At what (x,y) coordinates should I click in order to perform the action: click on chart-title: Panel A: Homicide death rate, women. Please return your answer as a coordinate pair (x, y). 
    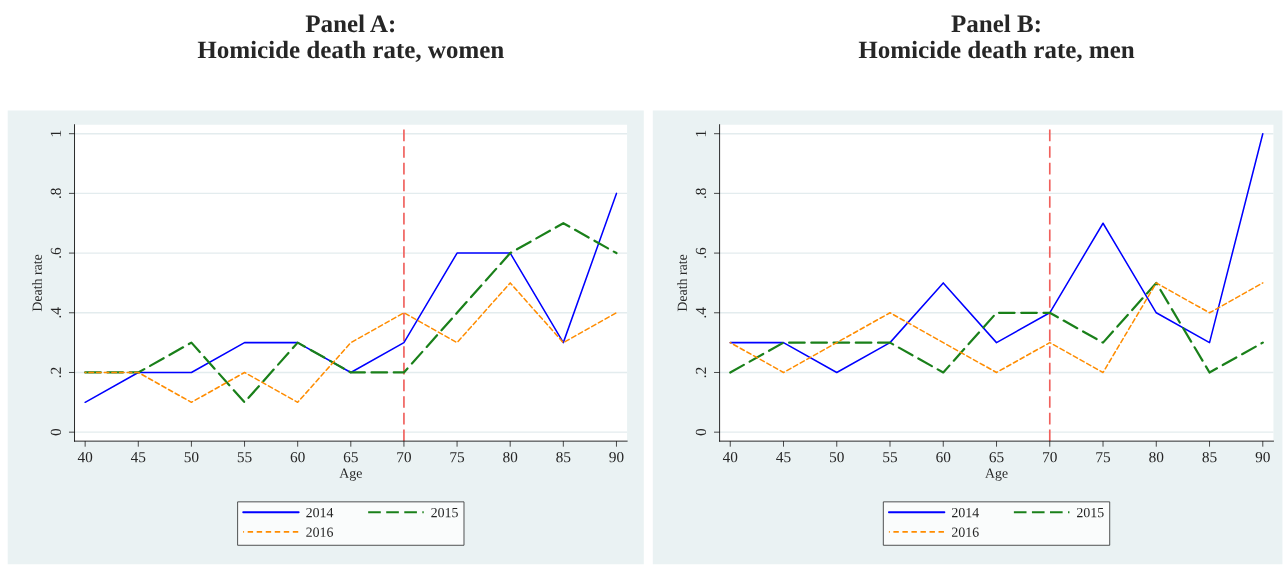
    Looking at the image, I should click on (350, 38).